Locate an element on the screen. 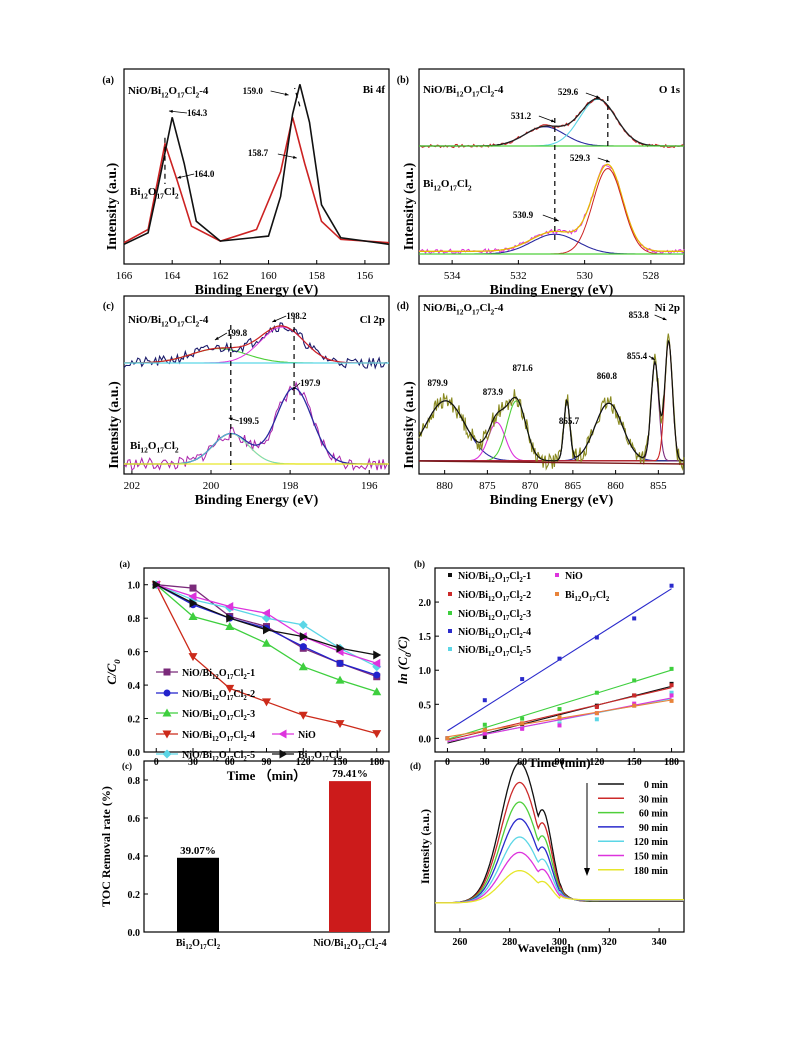 This screenshot has height=1057, width=793. xps-c-panel-label: (c) is located at coordinates (108, 306).